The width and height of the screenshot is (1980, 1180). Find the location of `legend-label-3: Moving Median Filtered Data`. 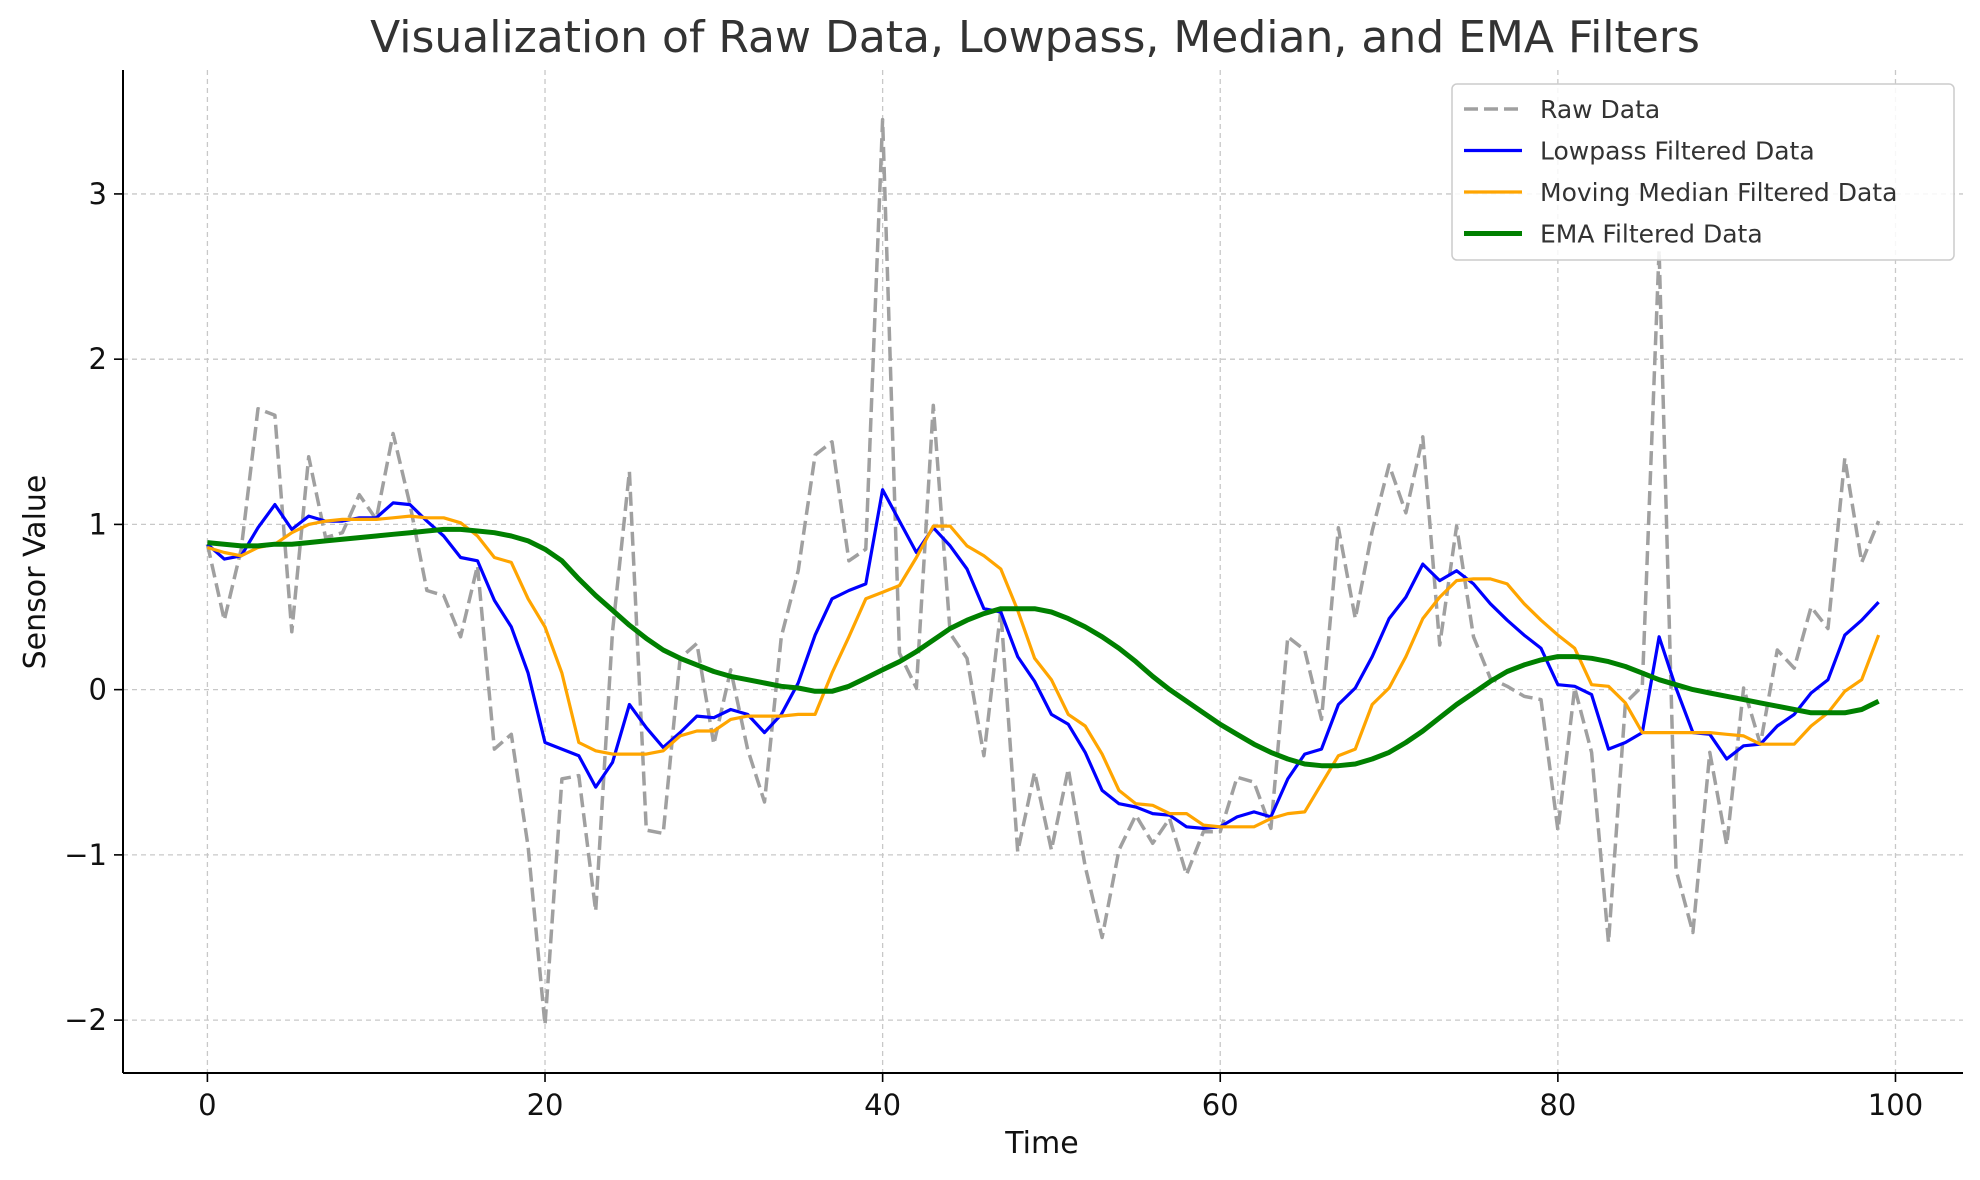

legend-label-3: Moving Median Filtered Data is located at coordinates (1718, 192).